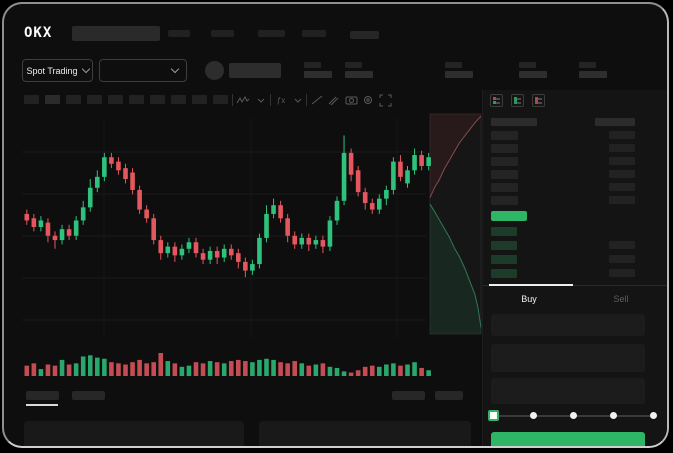 The height and width of the screenshot is (453, 673). What do you see at coordinates (496, 100) in the screenshot?
I see `book-combined-icon` at bounding box center [496, 100].